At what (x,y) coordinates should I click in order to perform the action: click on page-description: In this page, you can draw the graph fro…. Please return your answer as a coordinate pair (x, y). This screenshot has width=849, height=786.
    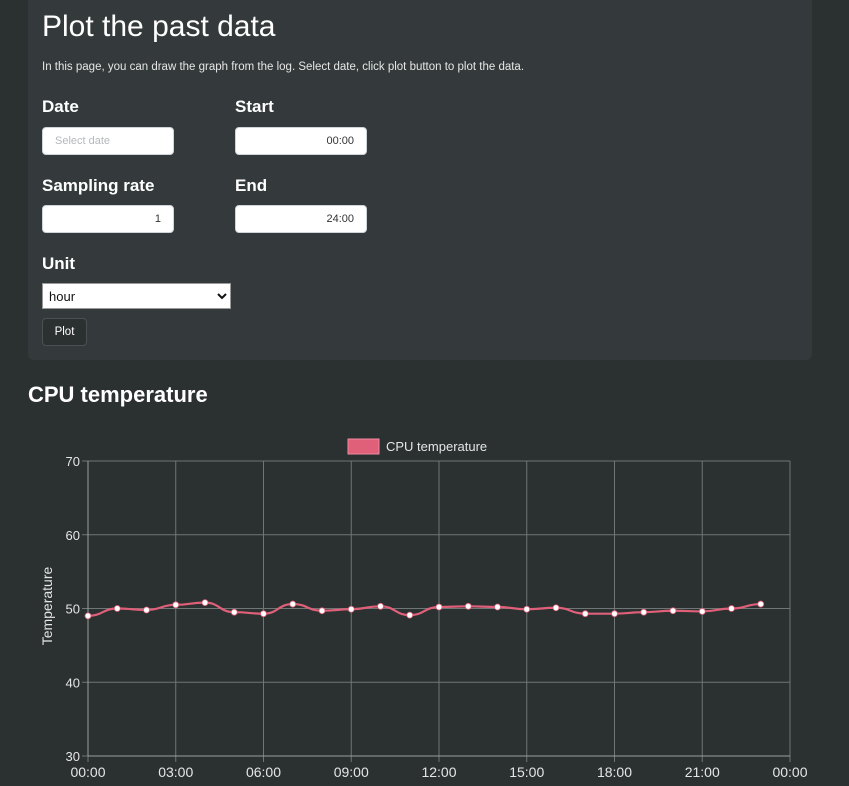
    Looking at the image, I should click on (283, 67).